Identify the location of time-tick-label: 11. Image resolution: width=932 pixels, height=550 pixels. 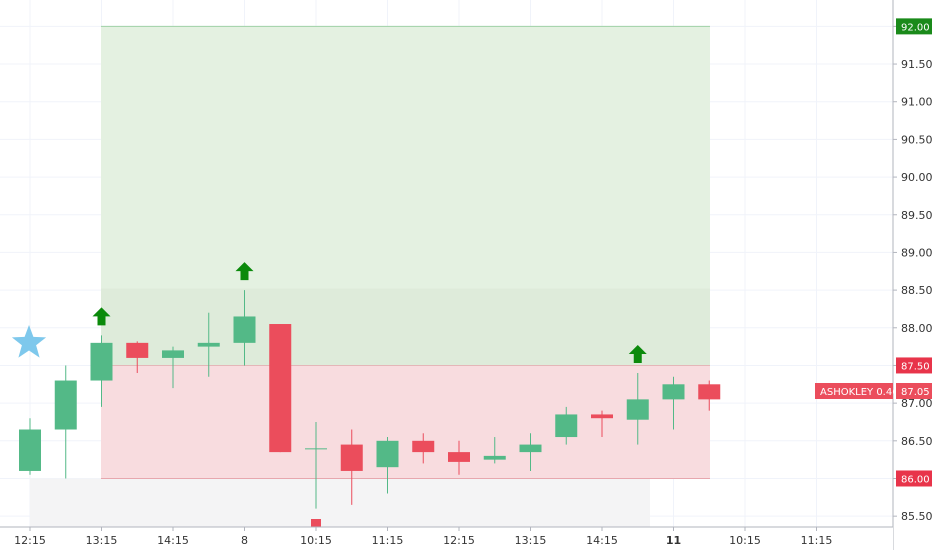
(673, 540).